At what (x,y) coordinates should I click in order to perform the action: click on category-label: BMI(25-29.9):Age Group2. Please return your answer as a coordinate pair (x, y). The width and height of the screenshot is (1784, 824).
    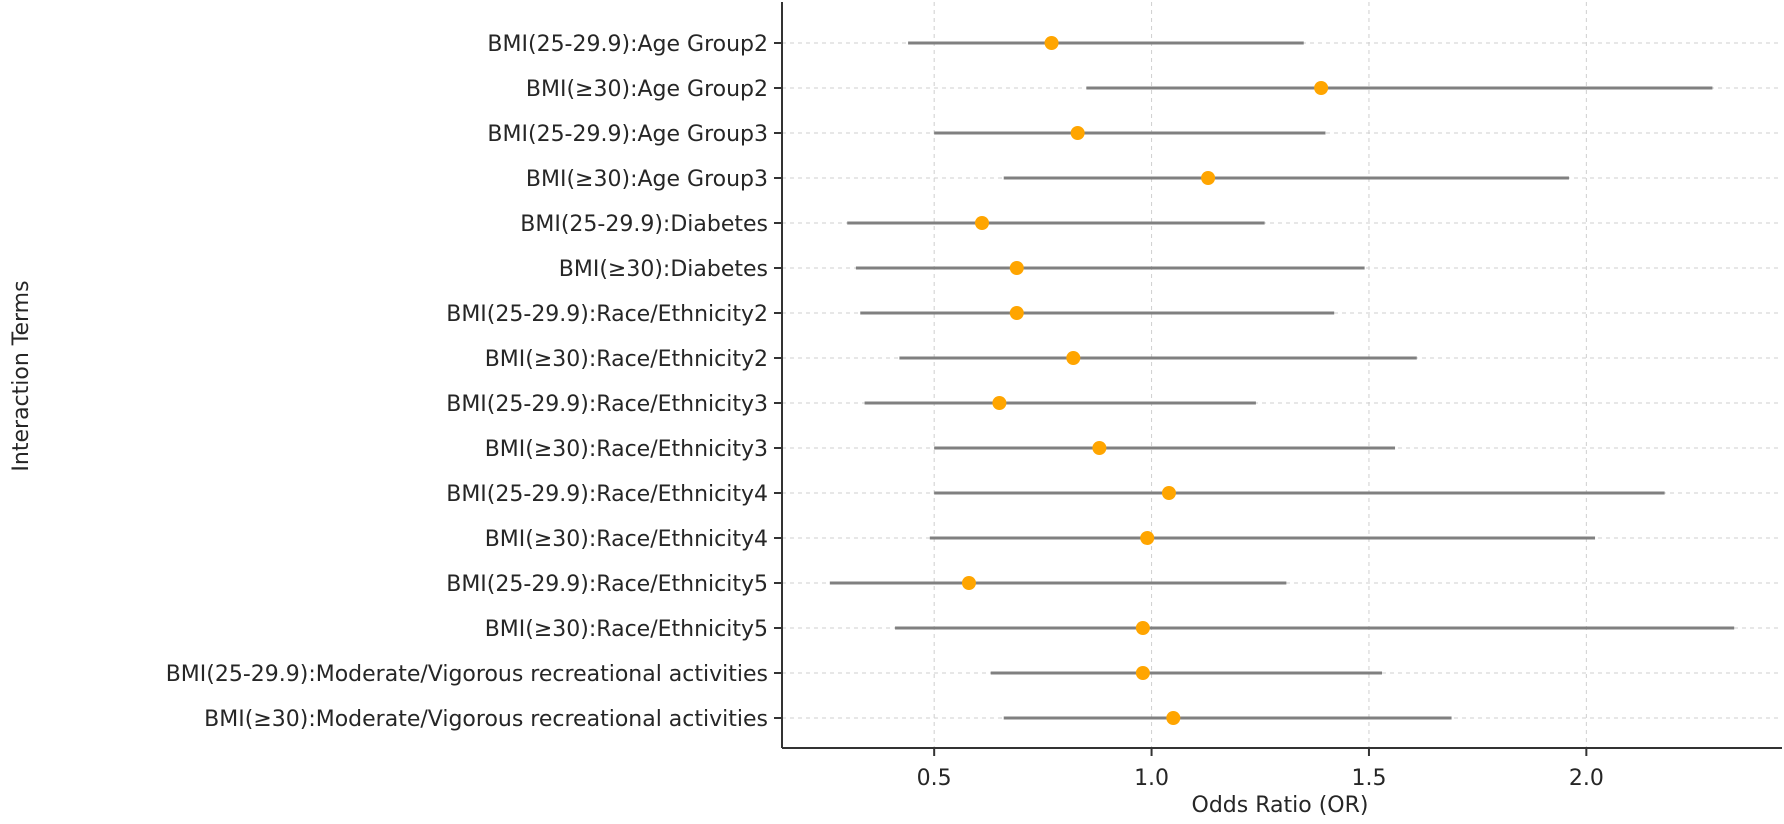
    Looking at the image, I should click on (627, 44).